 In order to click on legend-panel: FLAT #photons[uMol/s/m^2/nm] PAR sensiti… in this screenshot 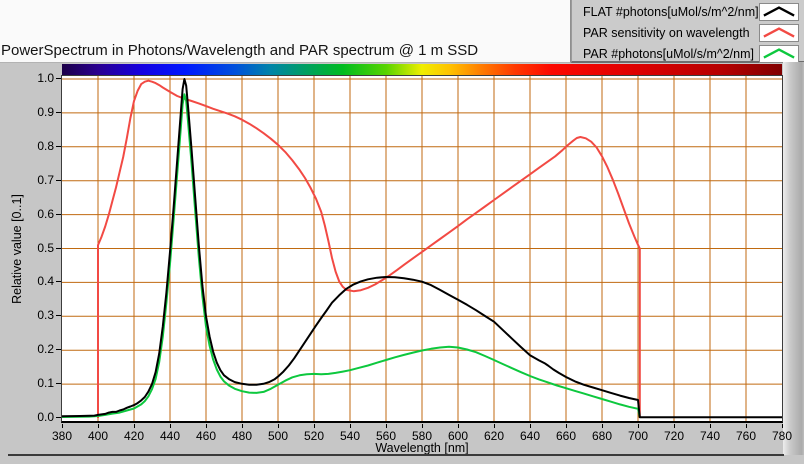, I will do `click(687, 31)`.